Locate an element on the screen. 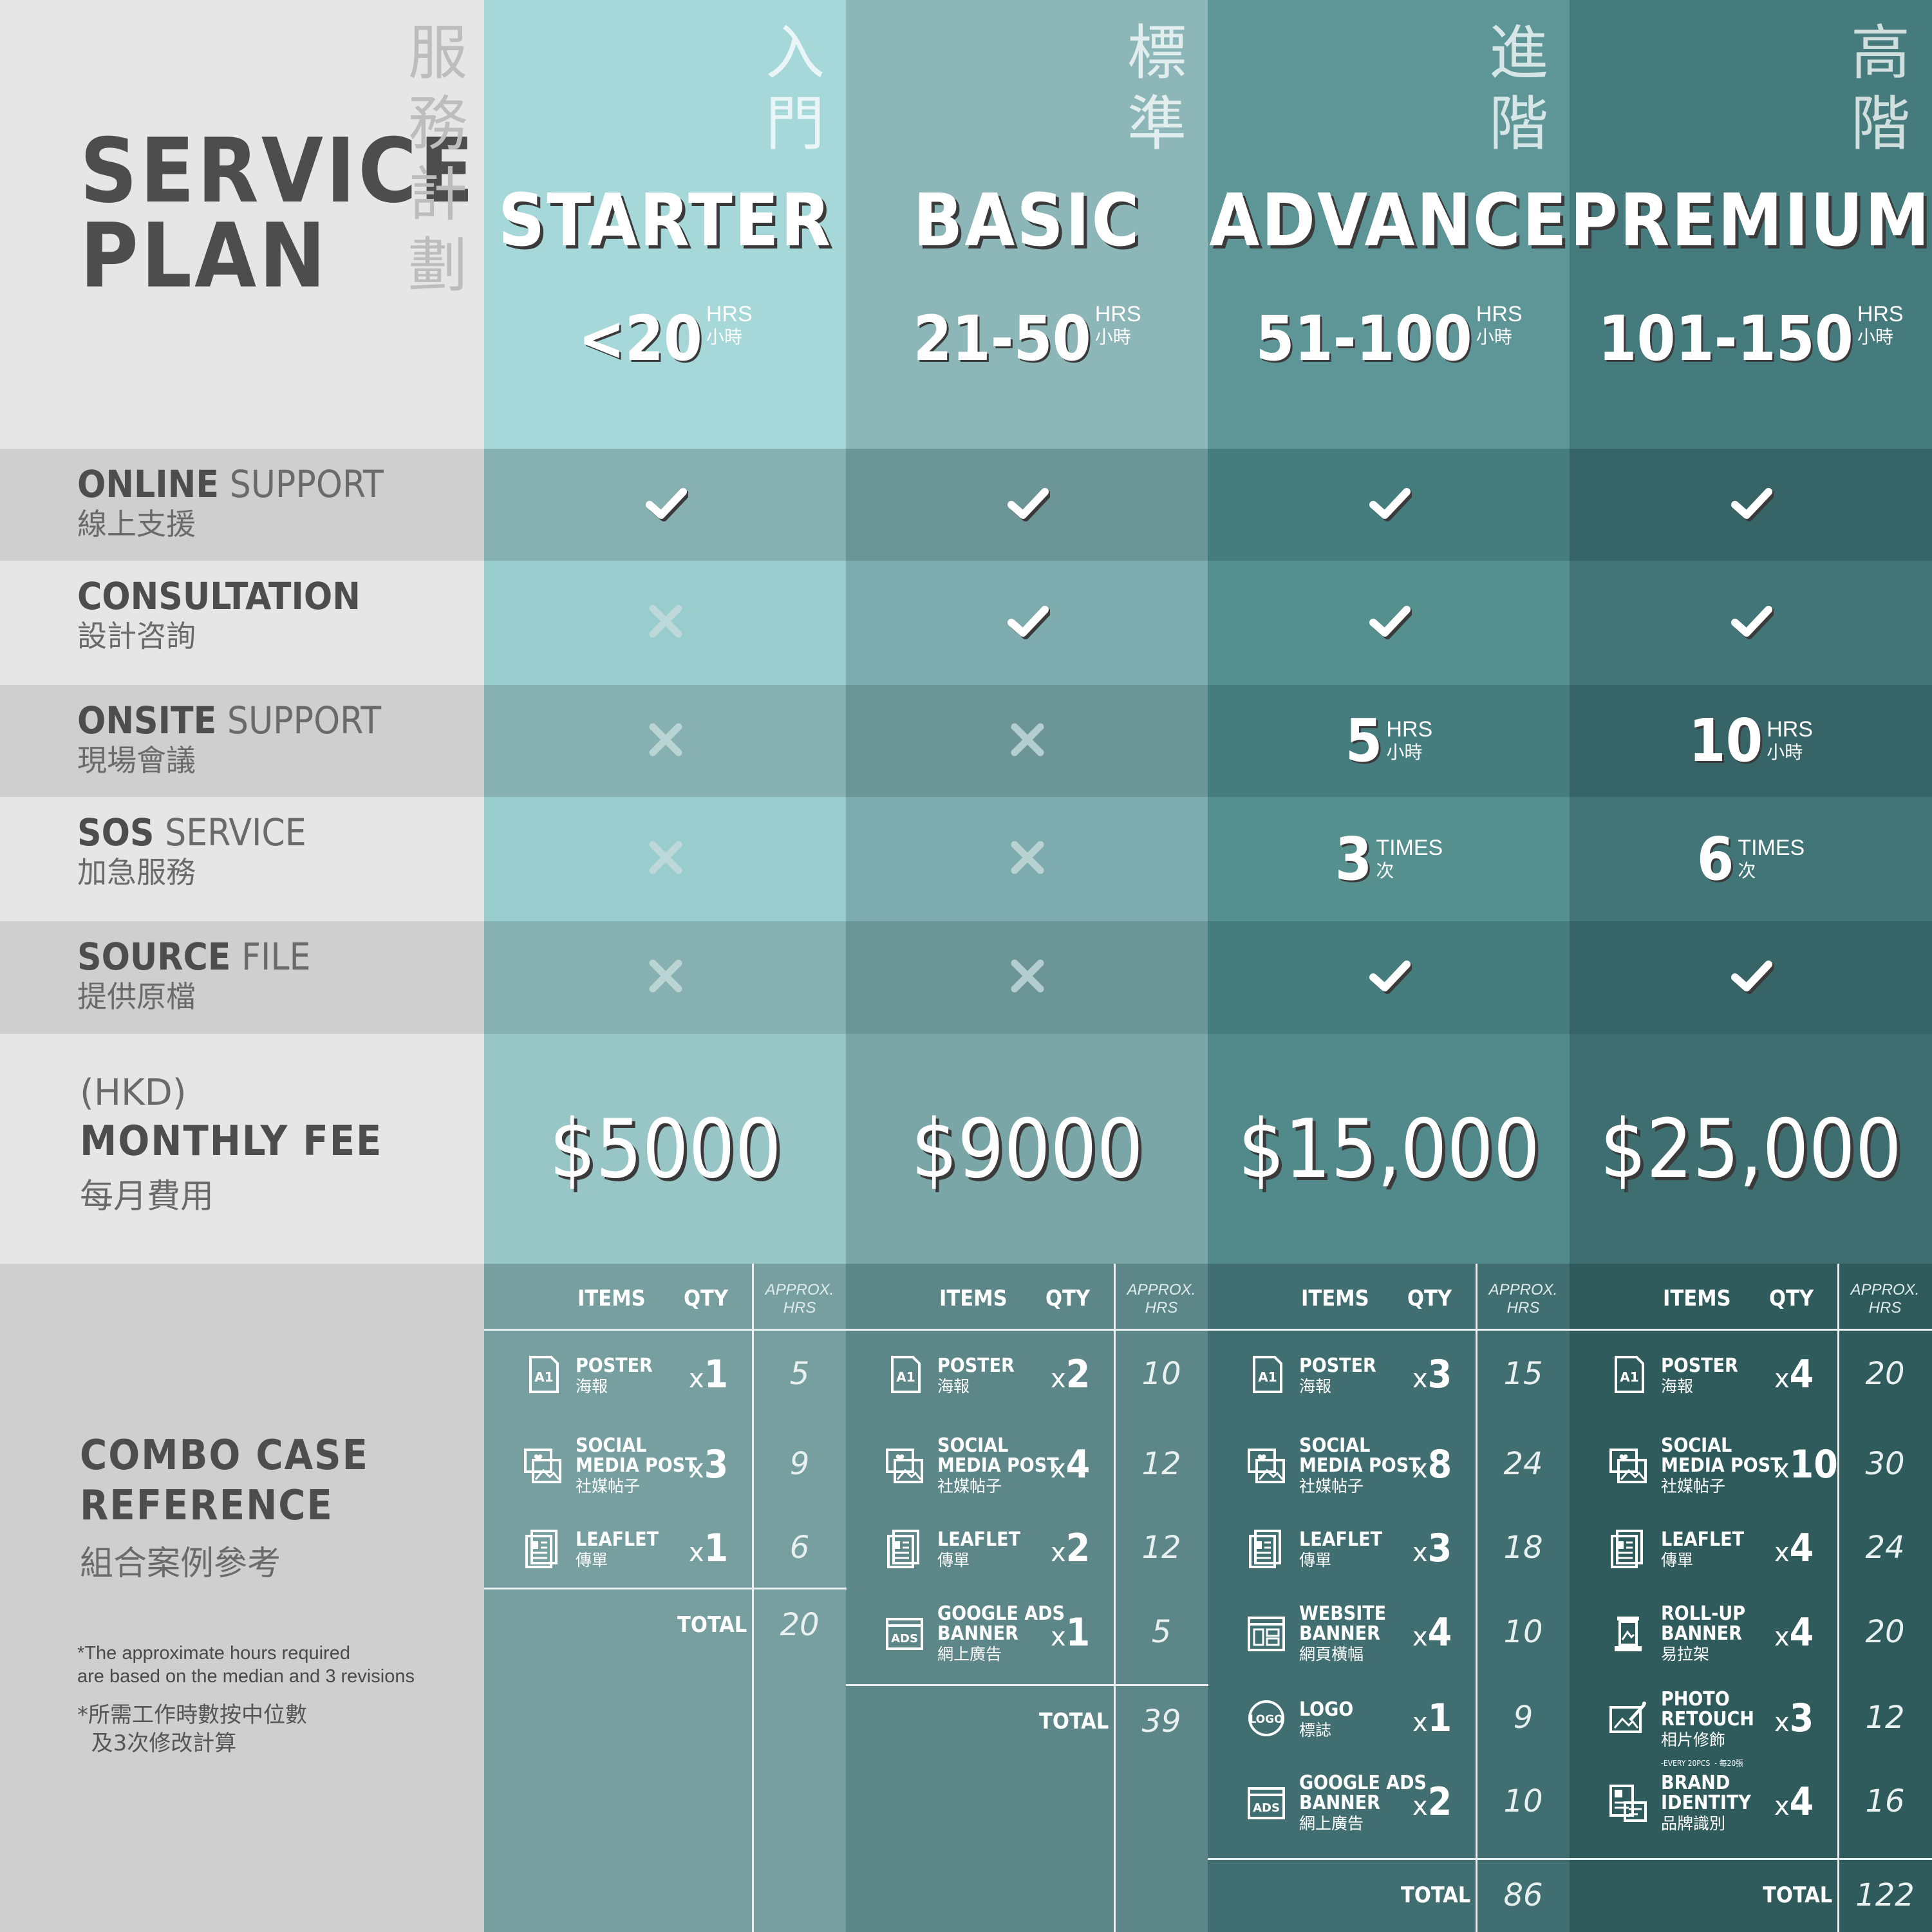 Image resolution: width=1932 pixels, height=1932 pixels. combo-item: A1 POSTER 海報 x1 5 is located at coordinates (646, 1378).